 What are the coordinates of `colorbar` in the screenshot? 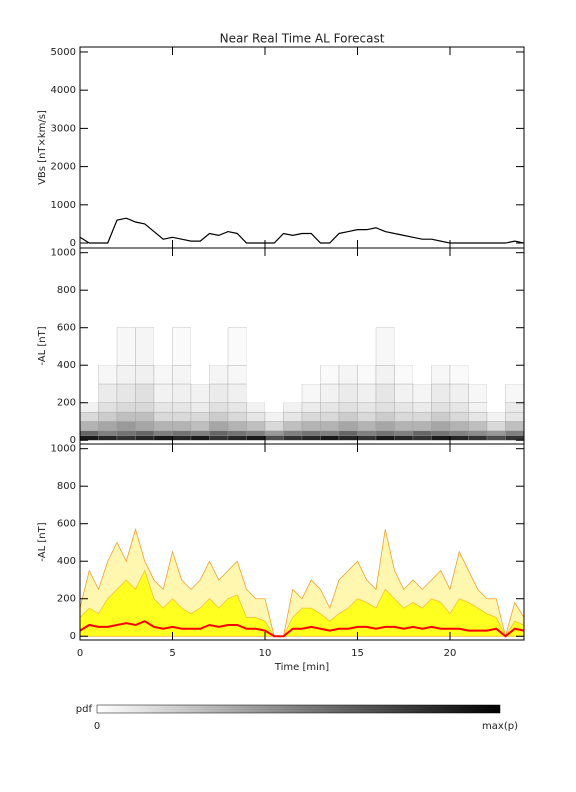 It's located at (298, 709).